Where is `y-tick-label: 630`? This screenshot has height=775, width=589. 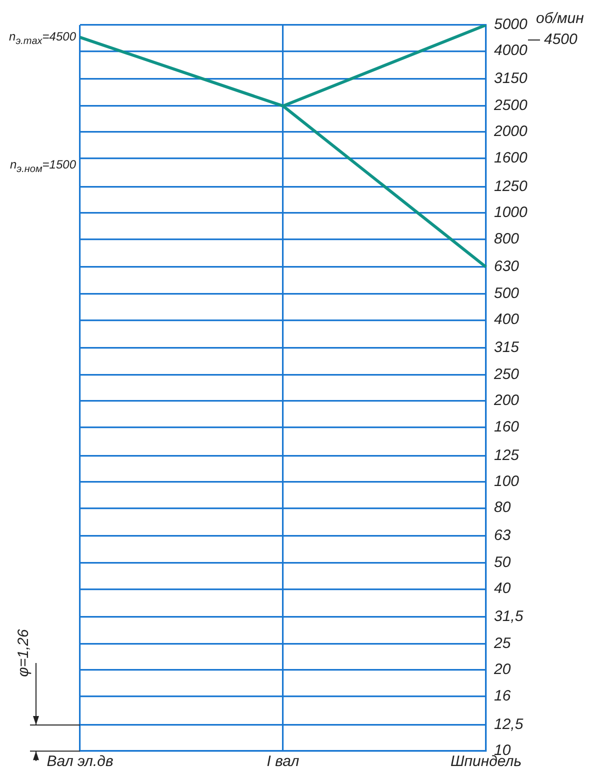
y-tick-label: 630 is located at coordinates (507, 267).